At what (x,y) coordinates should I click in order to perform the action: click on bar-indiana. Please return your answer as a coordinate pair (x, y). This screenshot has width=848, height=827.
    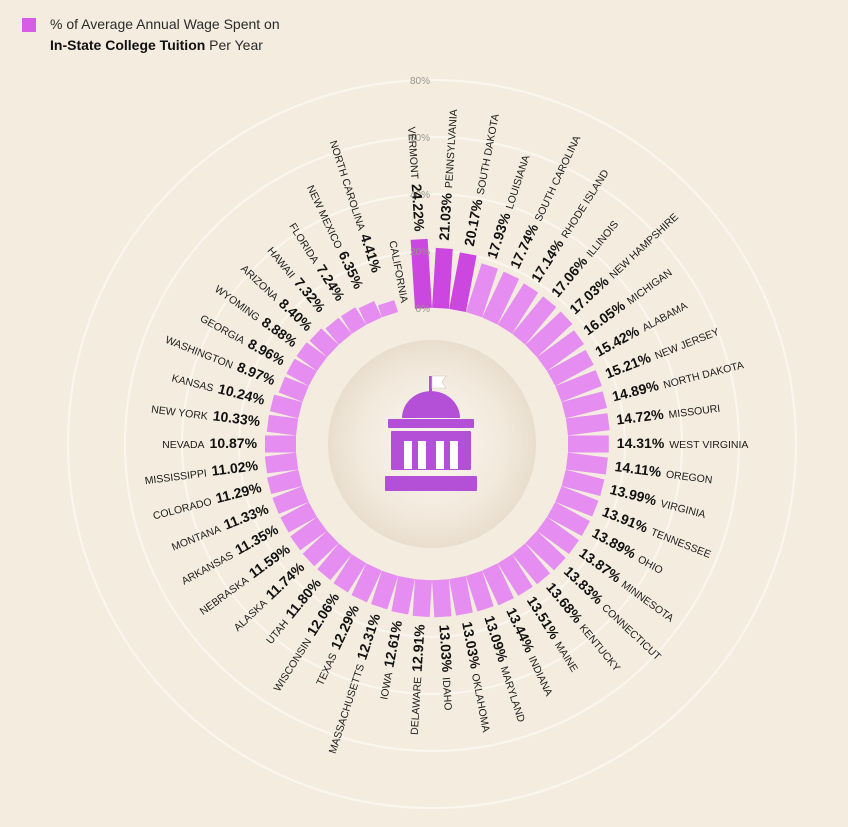
    Looking at the image, I should click on (498, 584).